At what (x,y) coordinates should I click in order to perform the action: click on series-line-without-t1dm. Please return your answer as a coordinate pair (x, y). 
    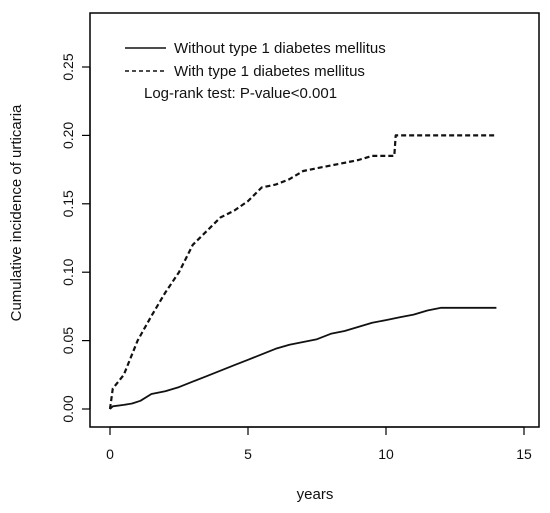
    Looking at the image, I should click on (303, 358).